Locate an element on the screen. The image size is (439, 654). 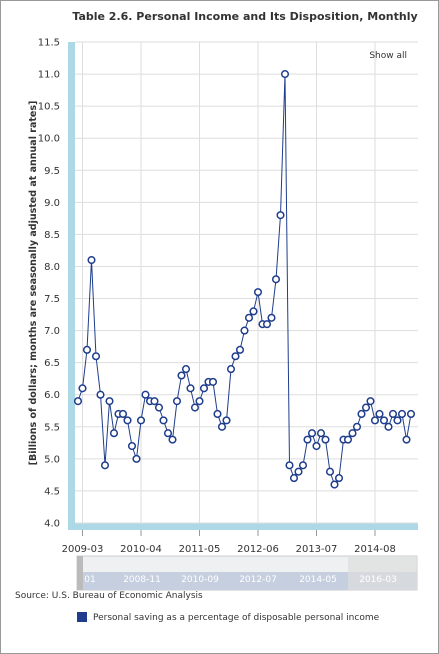
y-tick-label: 11.5 is located at coordinates (49, 43).